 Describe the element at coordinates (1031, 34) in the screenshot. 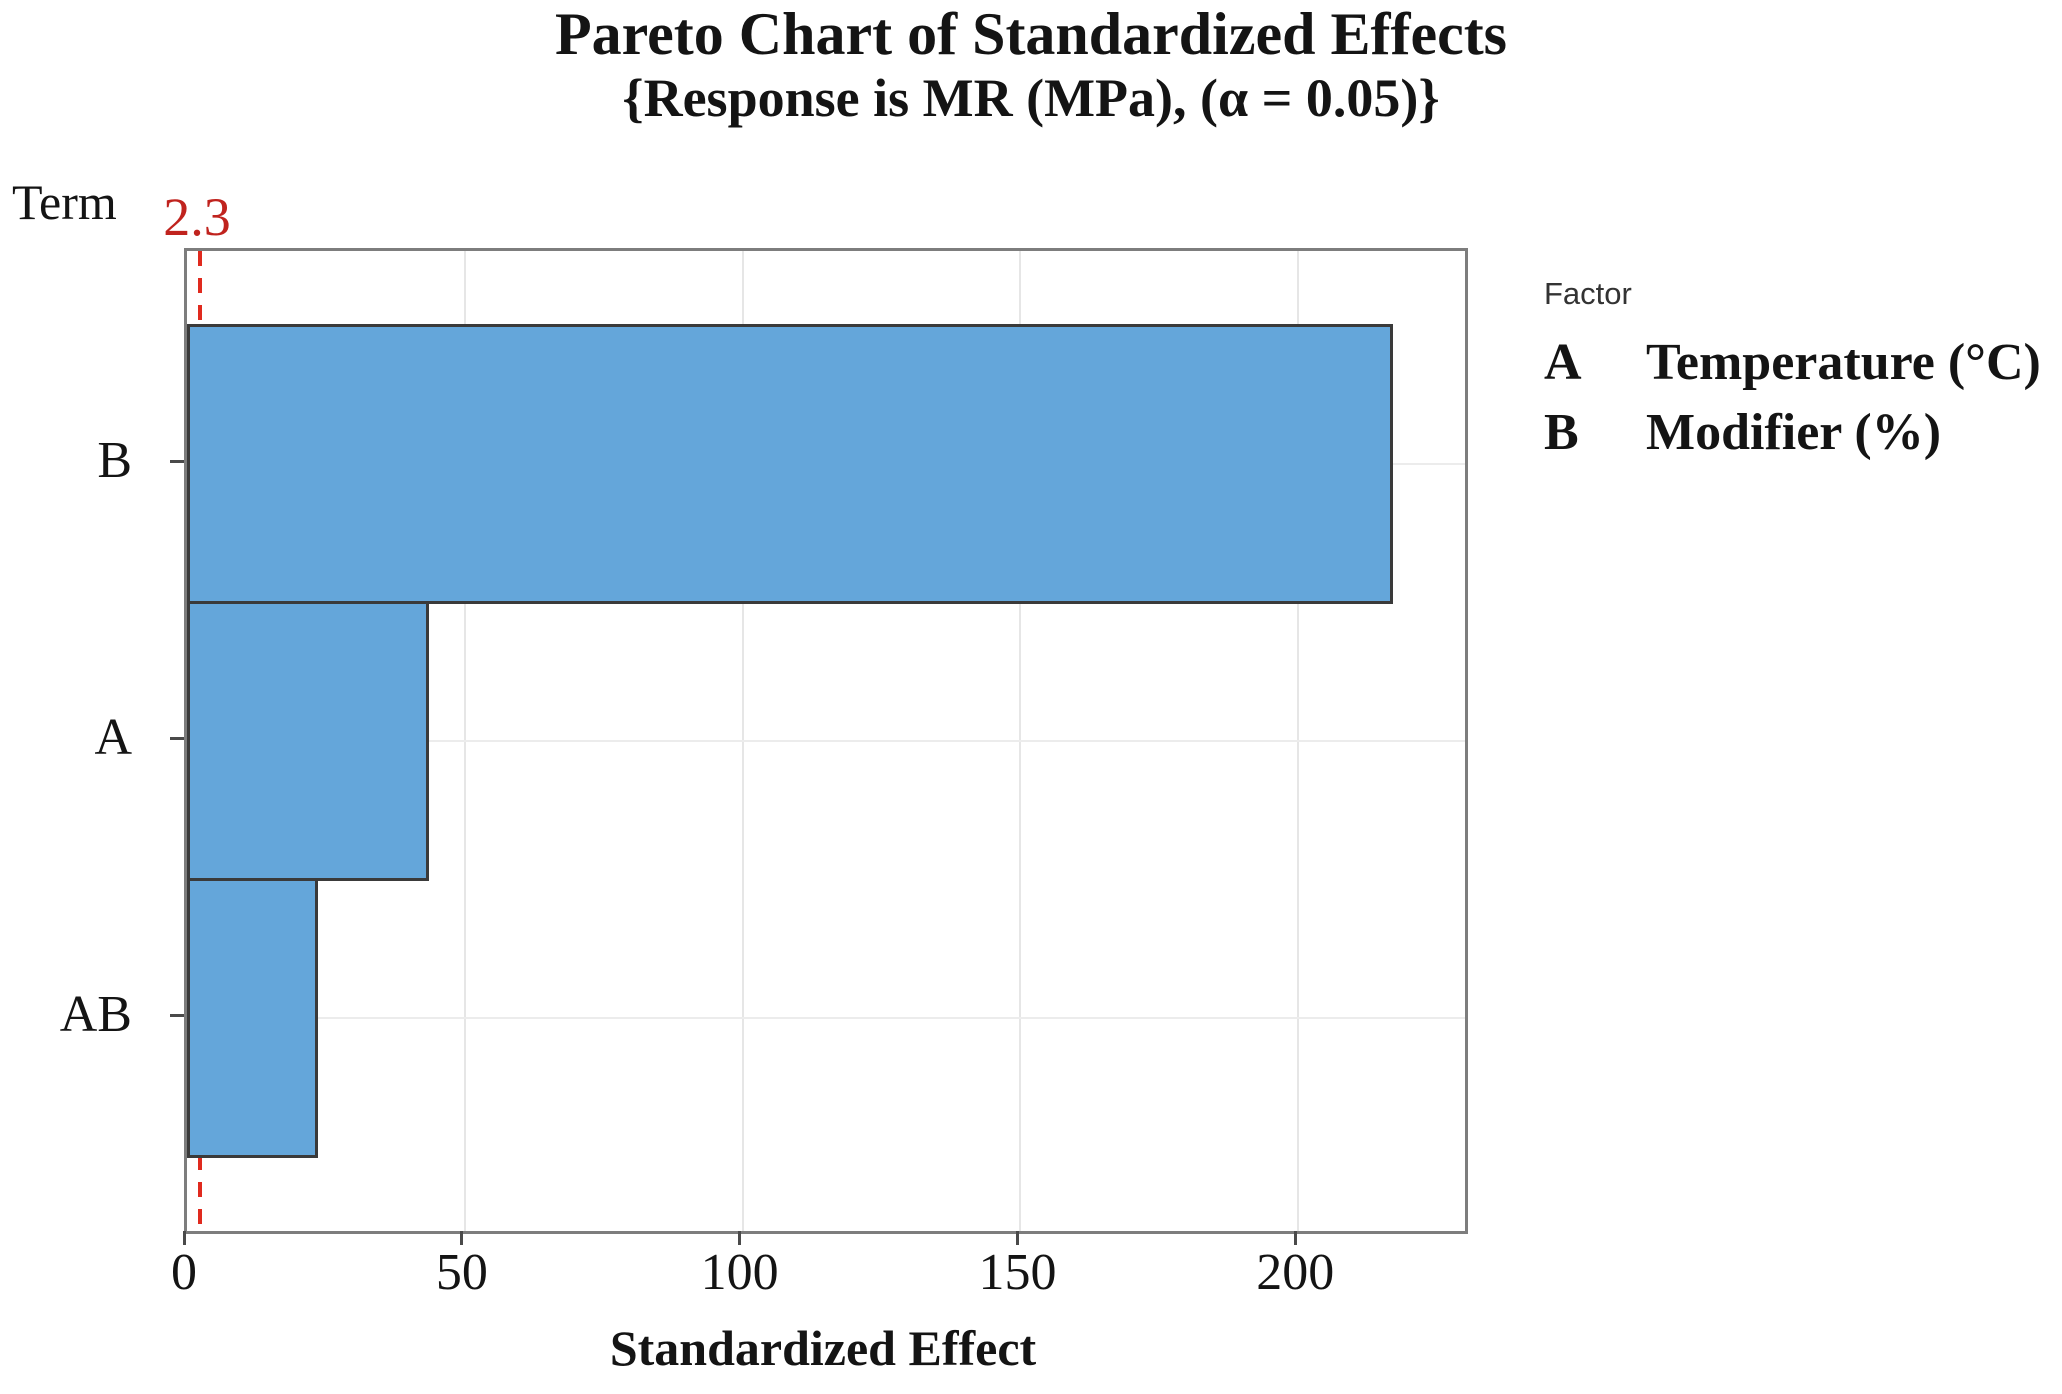

I see `chart-title: Pareto Chart of Standardized Effects` at that location.